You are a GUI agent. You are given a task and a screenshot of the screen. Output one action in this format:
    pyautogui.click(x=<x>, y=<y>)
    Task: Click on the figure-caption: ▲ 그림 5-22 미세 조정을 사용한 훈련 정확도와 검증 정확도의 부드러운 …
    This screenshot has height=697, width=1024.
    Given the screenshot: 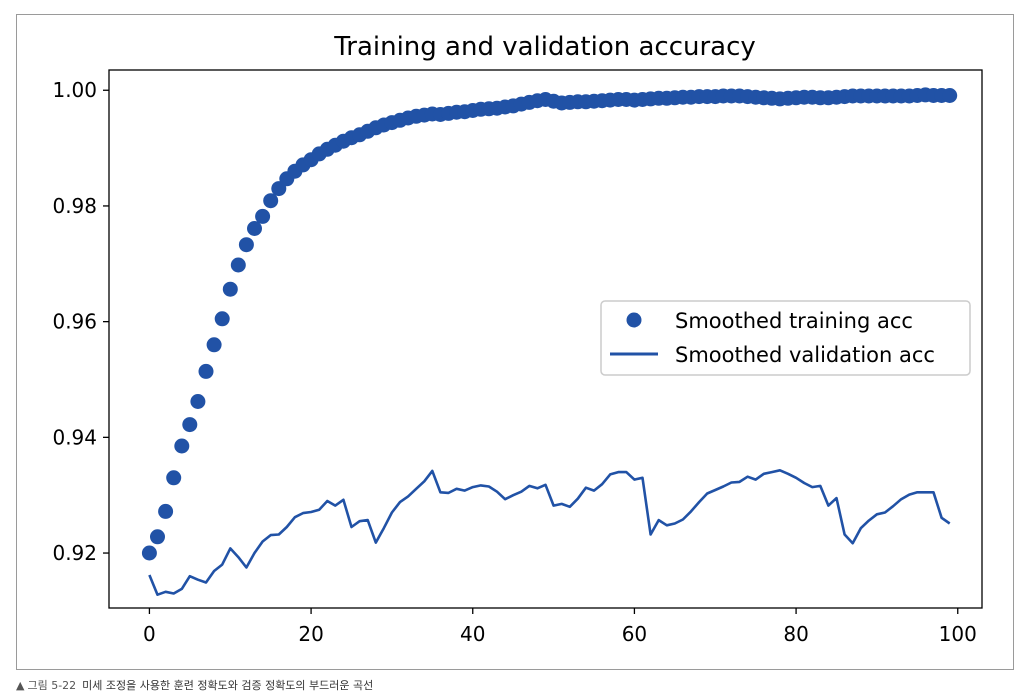 What is the action you would take?
    pyautogui.click(x=194, y=685)
    